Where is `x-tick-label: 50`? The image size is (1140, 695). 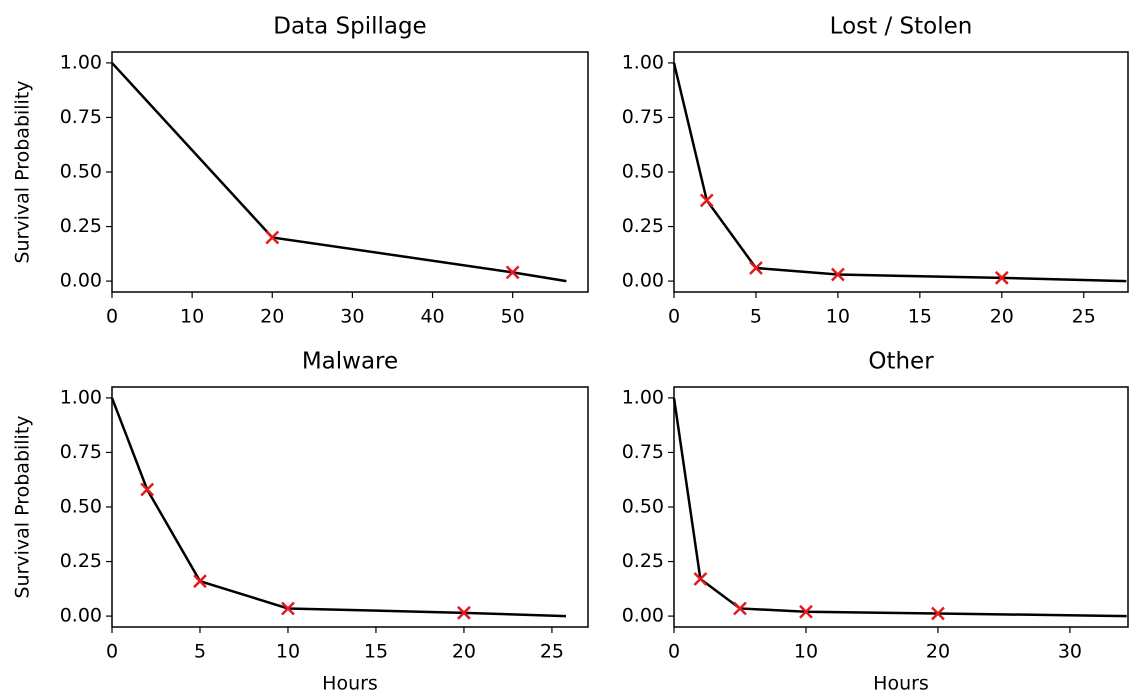
x-tick-label: 50 is located at coordinates (513, 317).